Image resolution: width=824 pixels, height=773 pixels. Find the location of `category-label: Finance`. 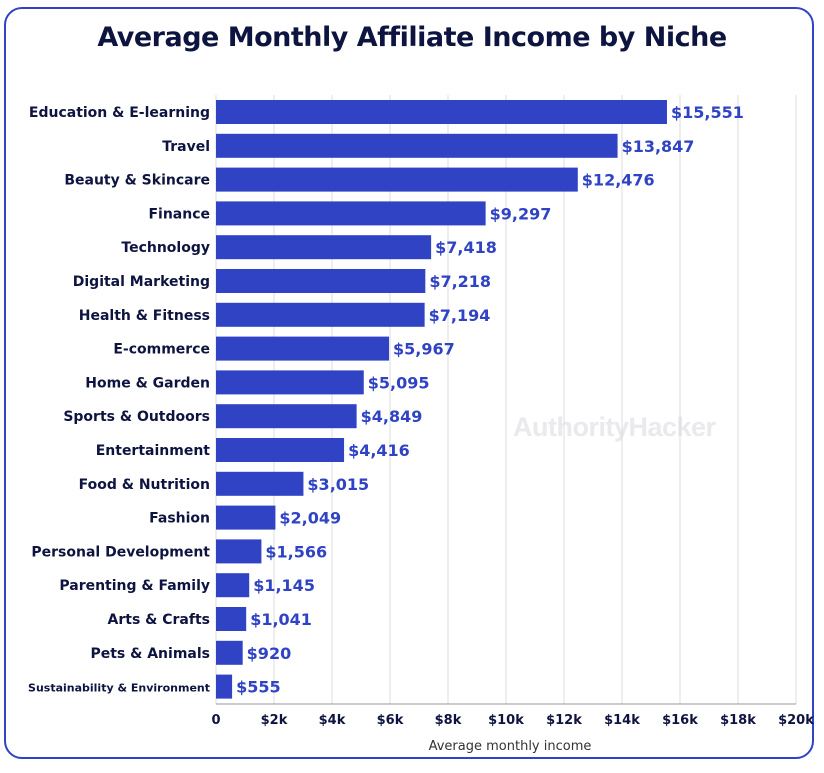

category-label: Finance is located at coordinates (179, 214).